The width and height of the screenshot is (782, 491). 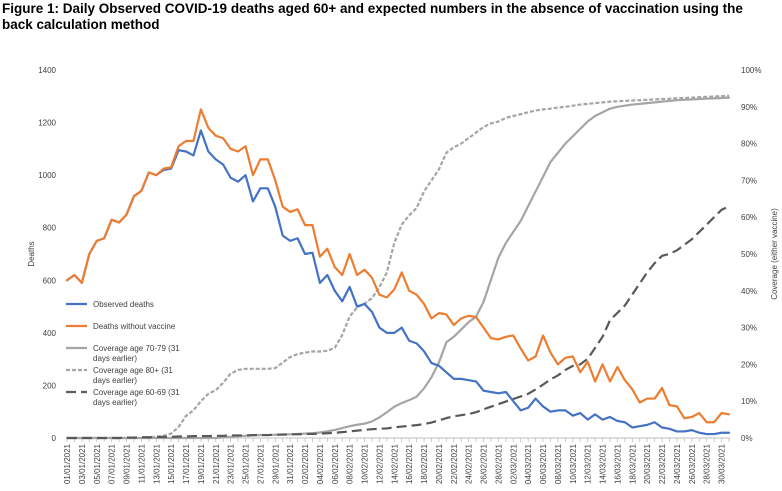 What do you see at coordinates (573, 463) in the screenshot?
I see `x-tick-label: 10/03/2021` at bounding box center [573, 463].